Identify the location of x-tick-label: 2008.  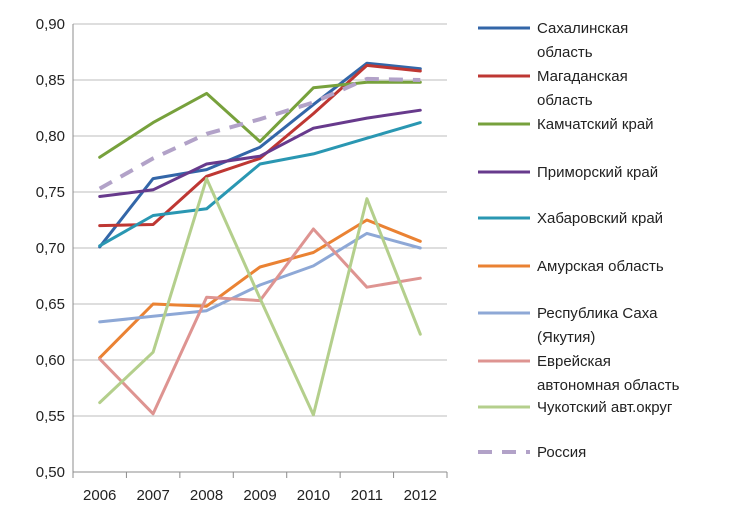
(206, 495).